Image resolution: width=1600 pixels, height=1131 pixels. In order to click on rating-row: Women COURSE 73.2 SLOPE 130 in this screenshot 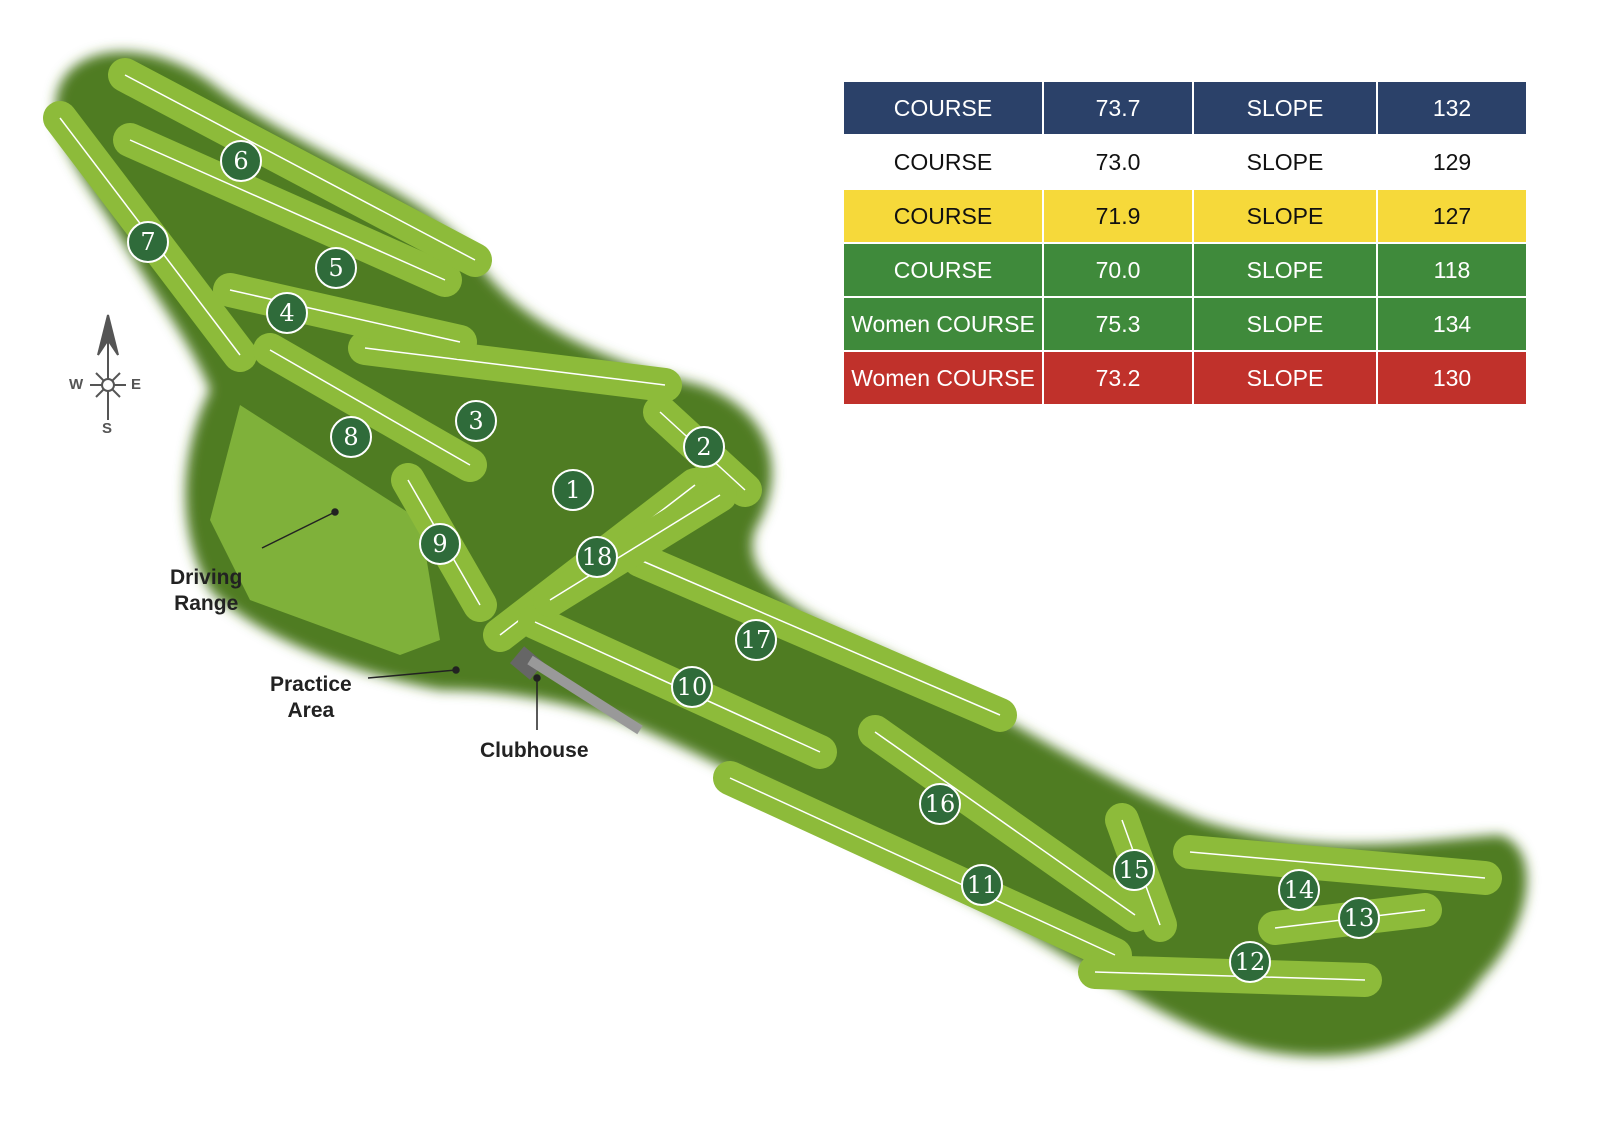, I will do `click(1185, 378)`.